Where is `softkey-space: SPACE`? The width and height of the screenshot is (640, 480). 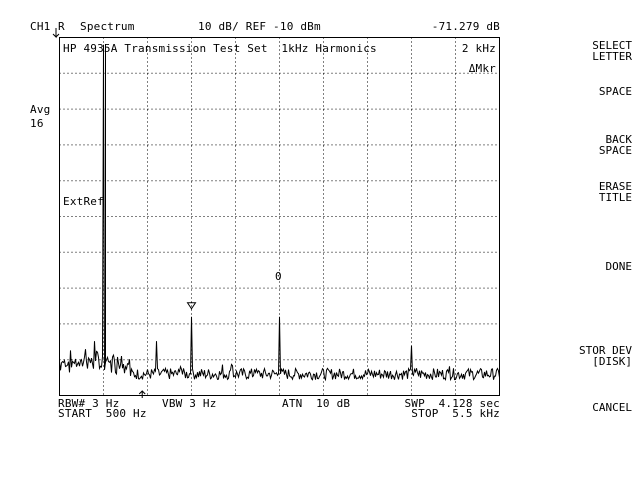 softkey-space: SPACE is located at coordinates (615, 91).